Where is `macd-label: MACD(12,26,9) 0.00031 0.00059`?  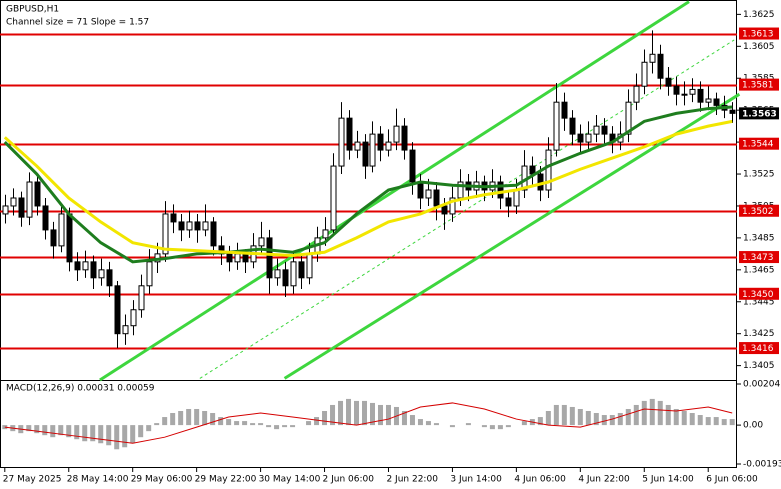 macd-label: MACD(12,26,9) 0.00031 0.00059 is located at coordinates (80, 389).